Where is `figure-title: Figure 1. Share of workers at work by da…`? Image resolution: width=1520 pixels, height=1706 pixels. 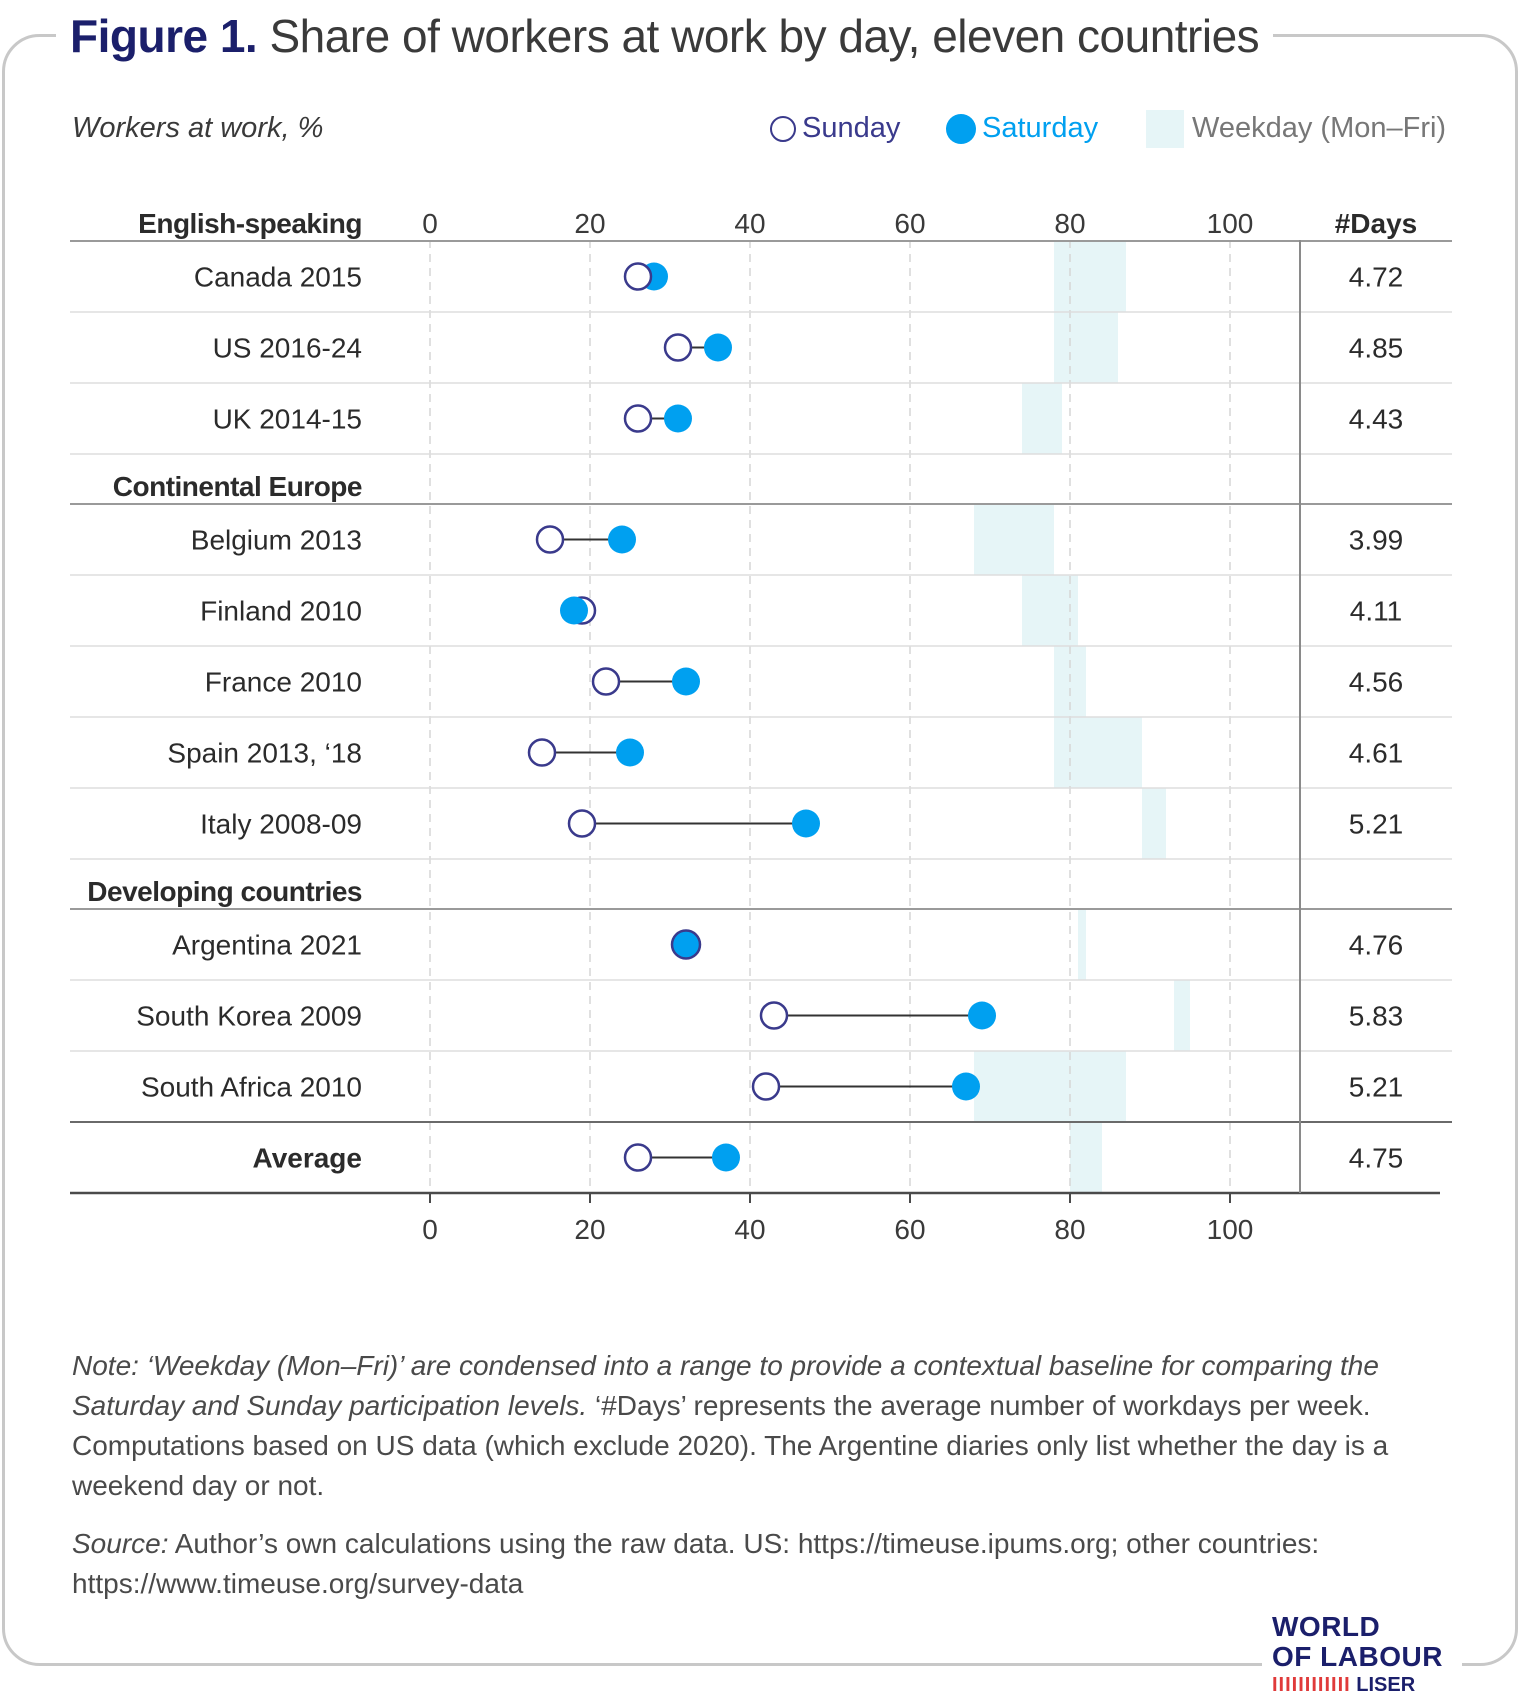 figure-title: Figure 1. Share of workers at work by da… is located at coordinates (665, 36).